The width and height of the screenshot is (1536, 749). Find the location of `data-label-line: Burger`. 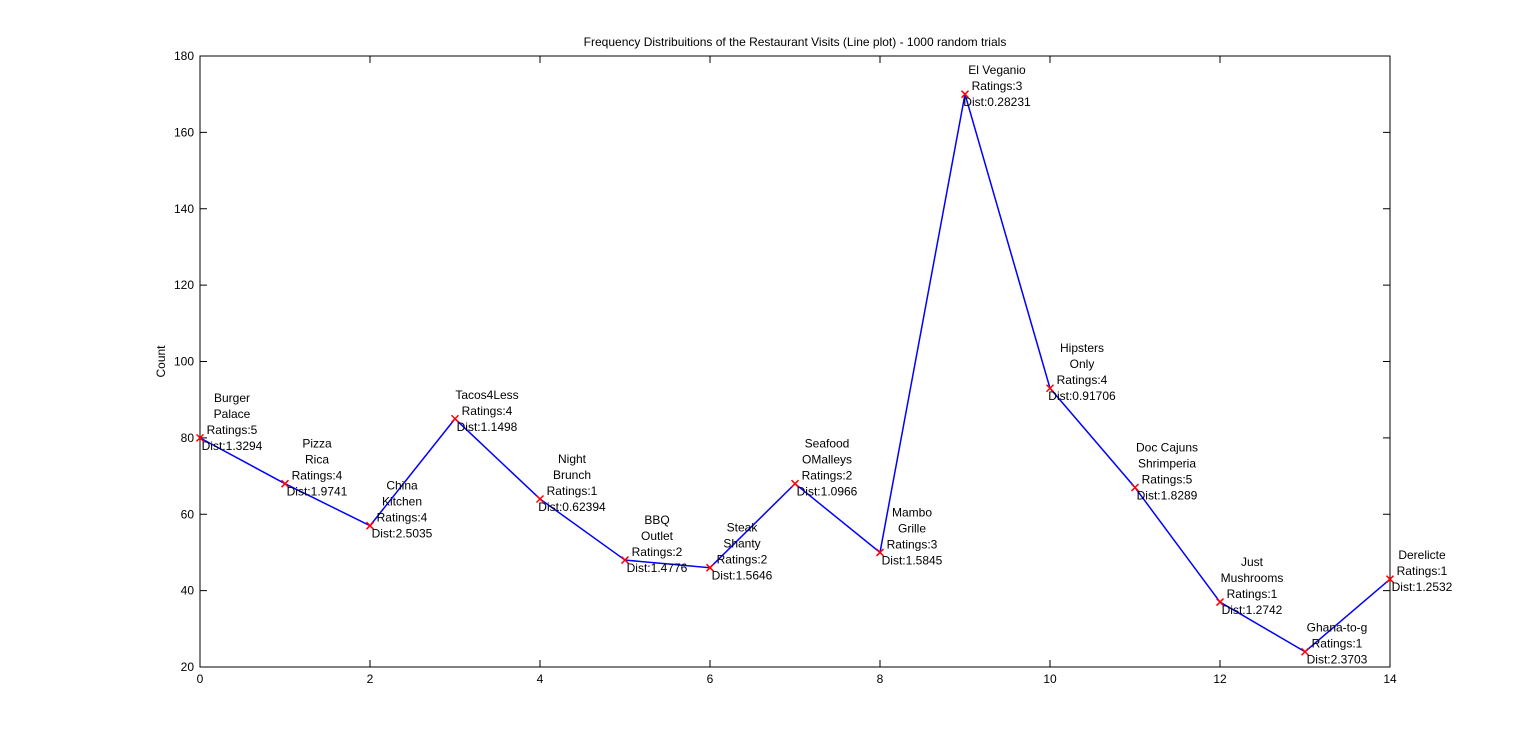

data-label-line: Burger is located at coordinates (232, 398).